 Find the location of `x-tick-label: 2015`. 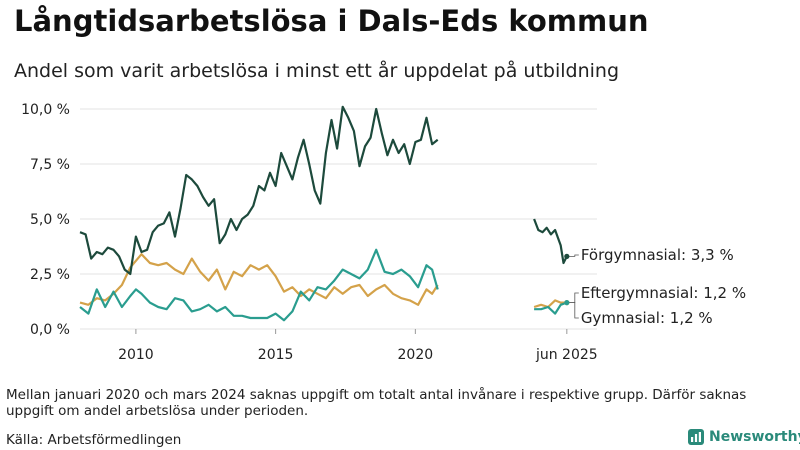

x-tick-label: 2015 is located at coordinates (276, 355).